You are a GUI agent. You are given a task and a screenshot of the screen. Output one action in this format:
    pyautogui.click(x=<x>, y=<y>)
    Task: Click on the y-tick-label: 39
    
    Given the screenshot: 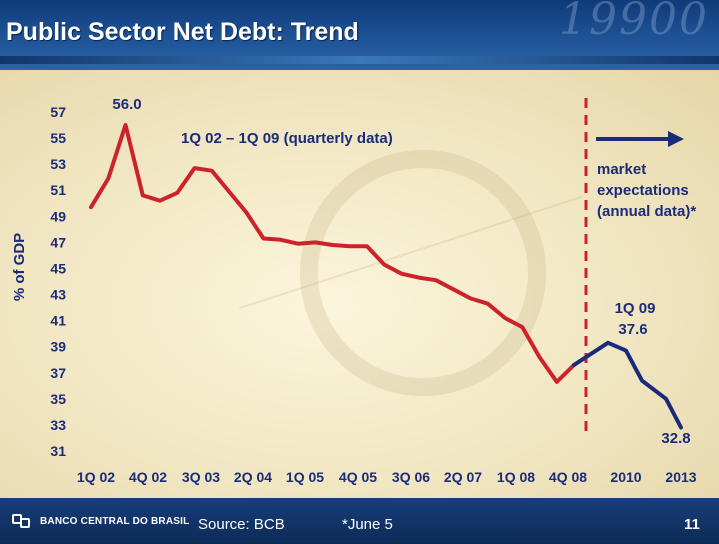 What is the action you would take?
    pyautogui.click(x=58, y=347)
    